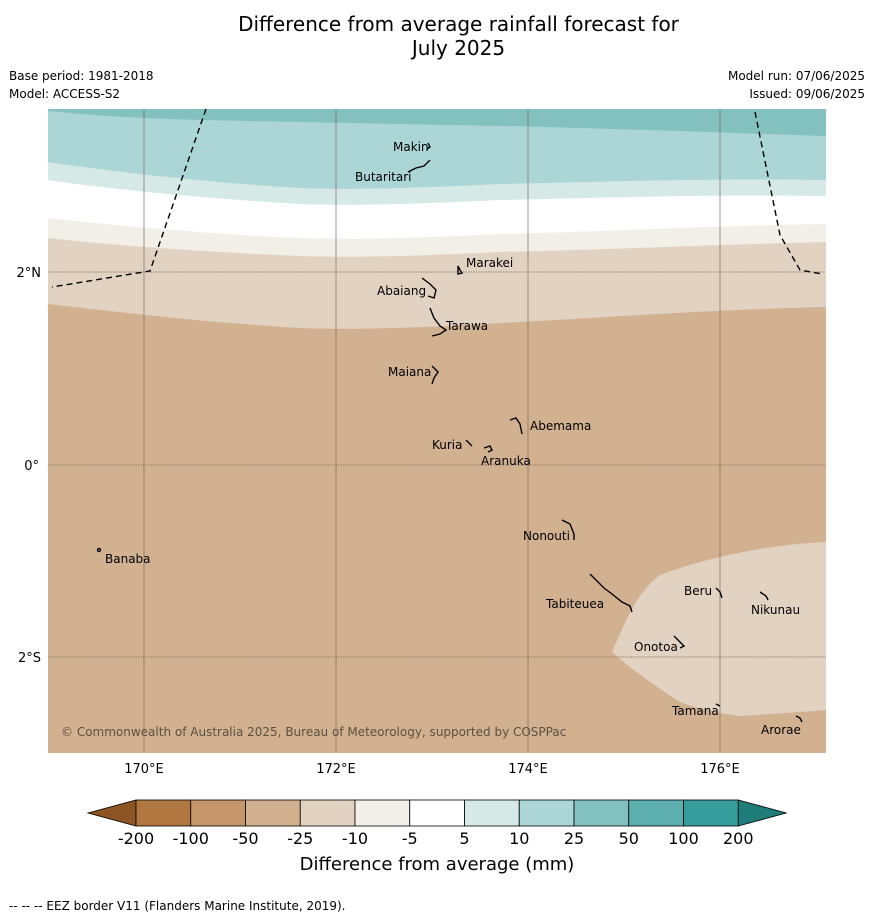 This screenshot has height=919, width=873. I want to click on meta-left: Base period: 1981-2018 Model: ACCESS-S2, so click(81, 85).